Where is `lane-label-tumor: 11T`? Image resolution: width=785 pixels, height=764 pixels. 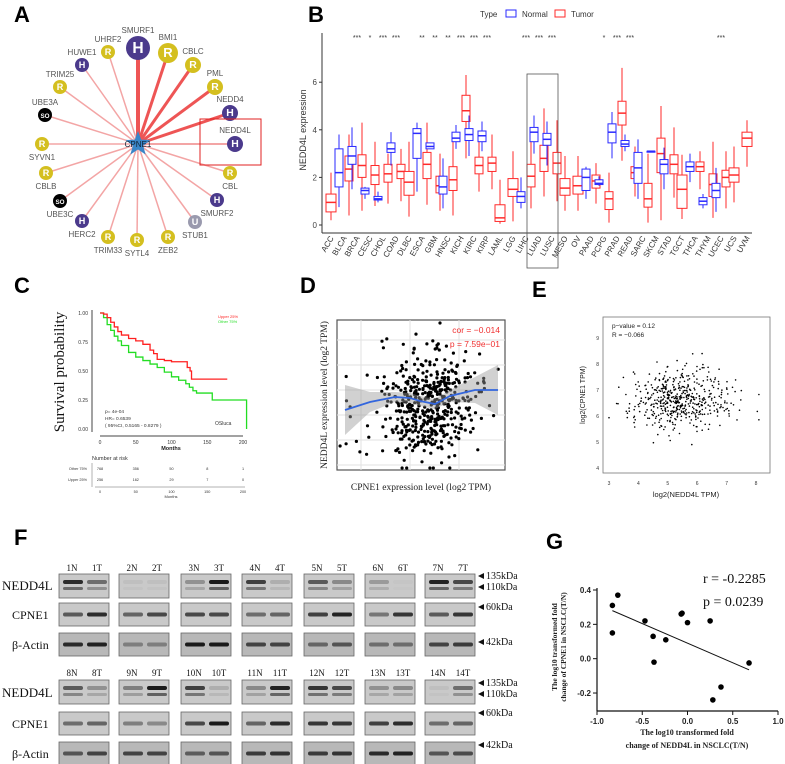 lane-label-tumor: 11T is located at coordinates (280, 673).